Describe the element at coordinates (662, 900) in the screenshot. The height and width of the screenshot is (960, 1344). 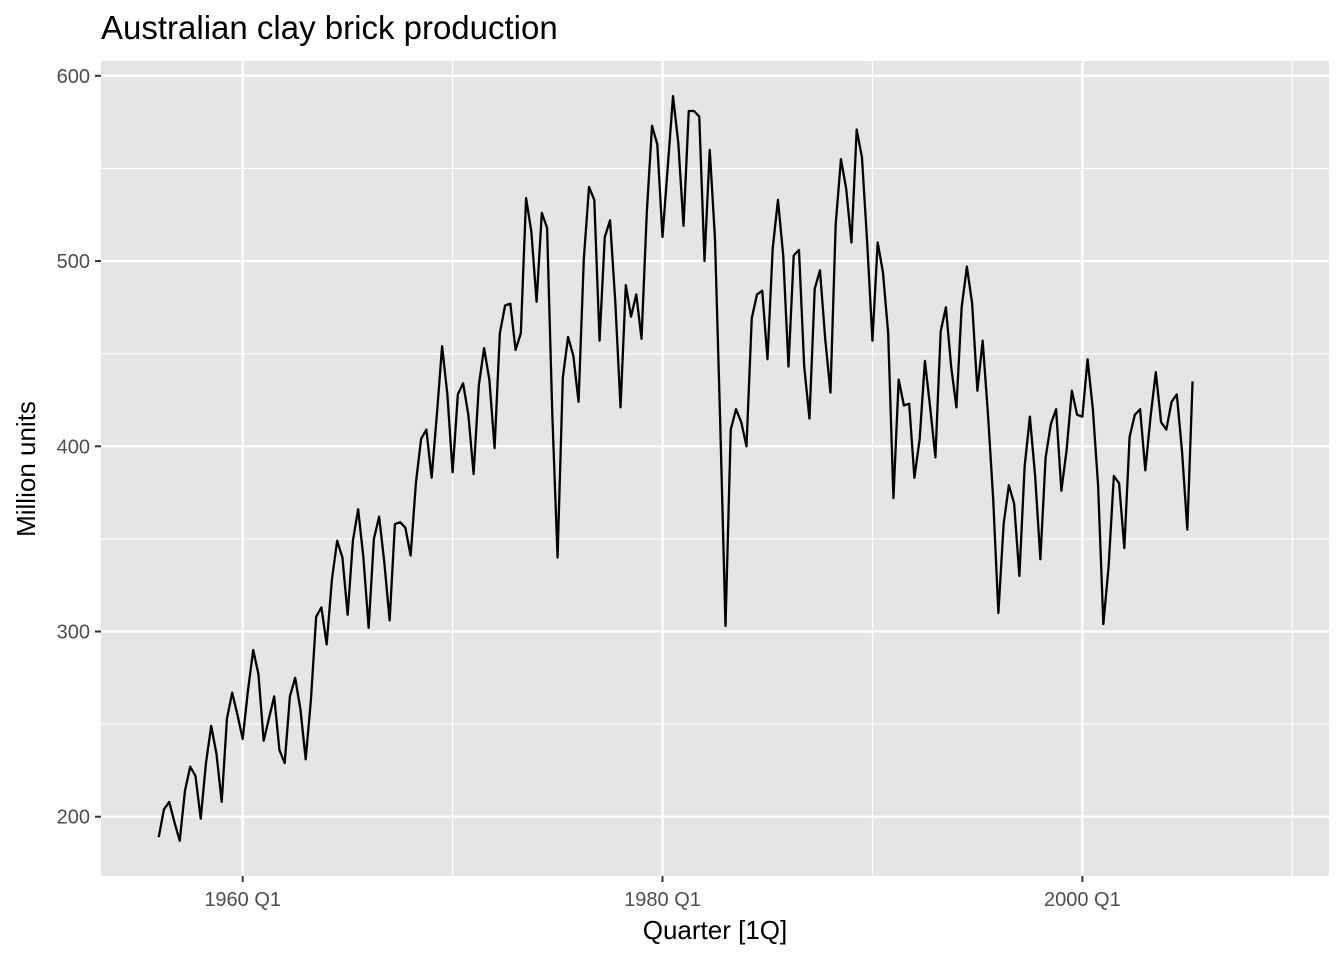
I see `x-tick-label: 1980 Q1` at that location.